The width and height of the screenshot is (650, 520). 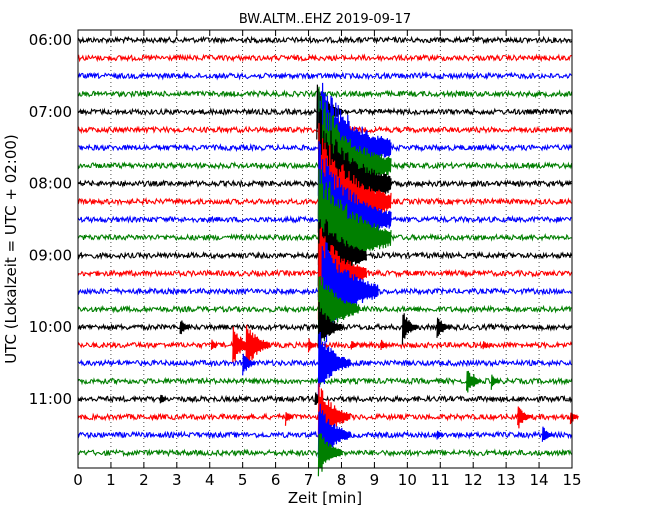 What do you see at coordinates (325, 19) in the screenshot?
I see `chart-title: BW.ALTM..EHZ 2019-09-17` at bounding box center [325, 19].